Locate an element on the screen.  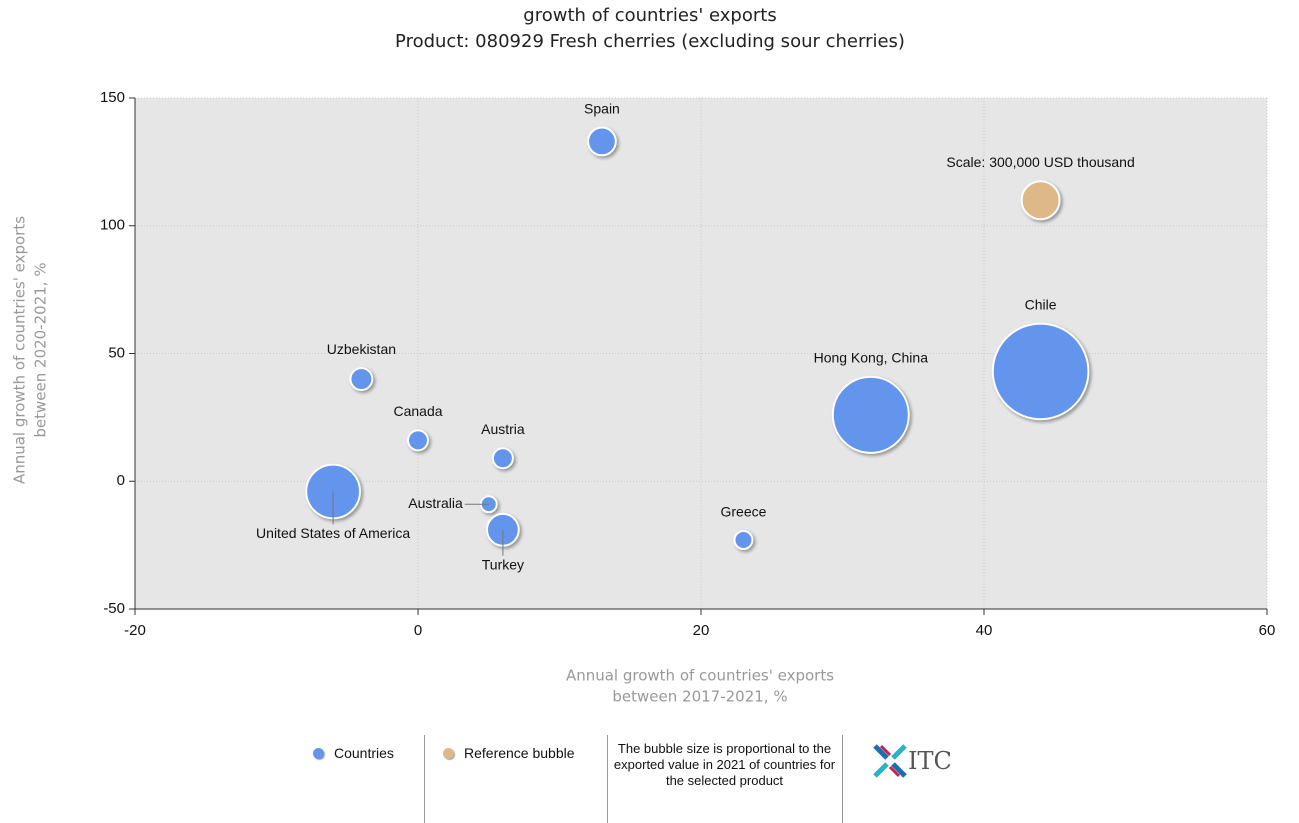
bubble-label: United States of America is located at coordinates (333, 533).